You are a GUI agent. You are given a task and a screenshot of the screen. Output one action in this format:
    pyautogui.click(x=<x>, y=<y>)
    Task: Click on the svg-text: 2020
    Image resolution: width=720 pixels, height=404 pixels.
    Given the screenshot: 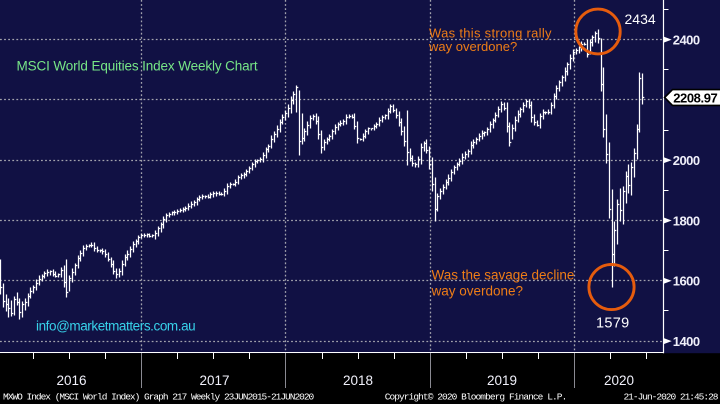 What is the action you would take?
    pyautogui.click(x=619, y=380)
    